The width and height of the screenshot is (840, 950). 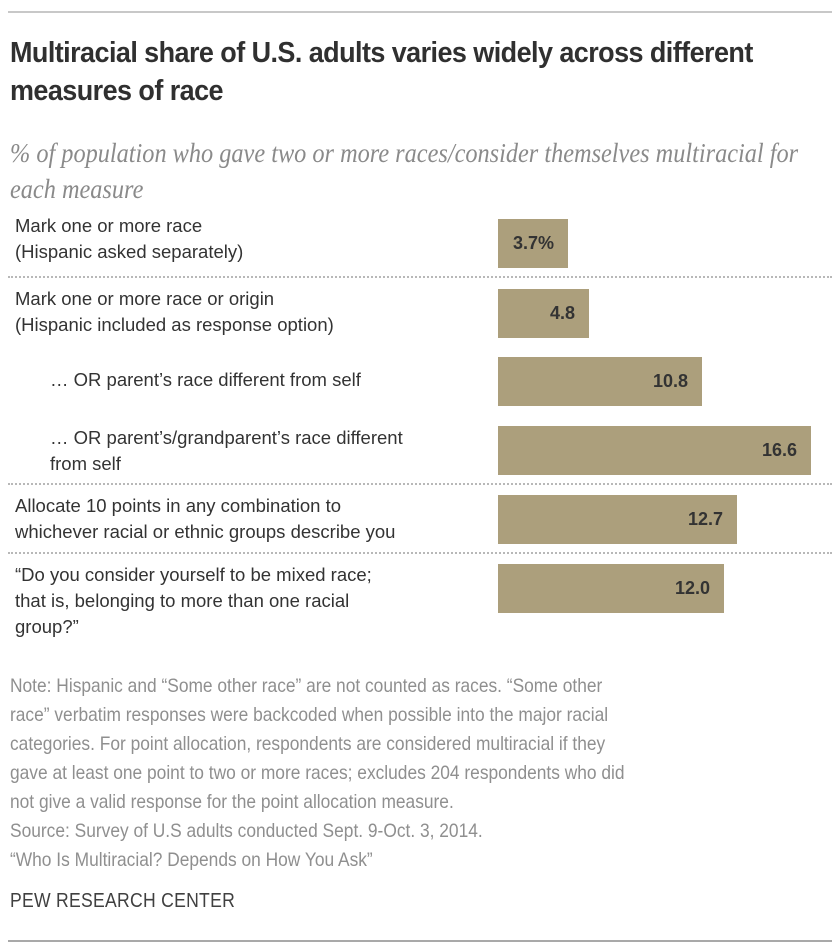 I want to click on category-label-line: (Hispanic asked separately), so click(x=129, y=251).